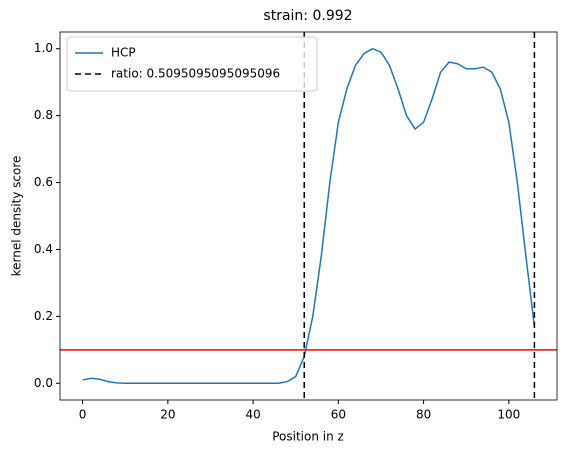  I want to click on y-tick-label: 0.2, so click(43, 316).